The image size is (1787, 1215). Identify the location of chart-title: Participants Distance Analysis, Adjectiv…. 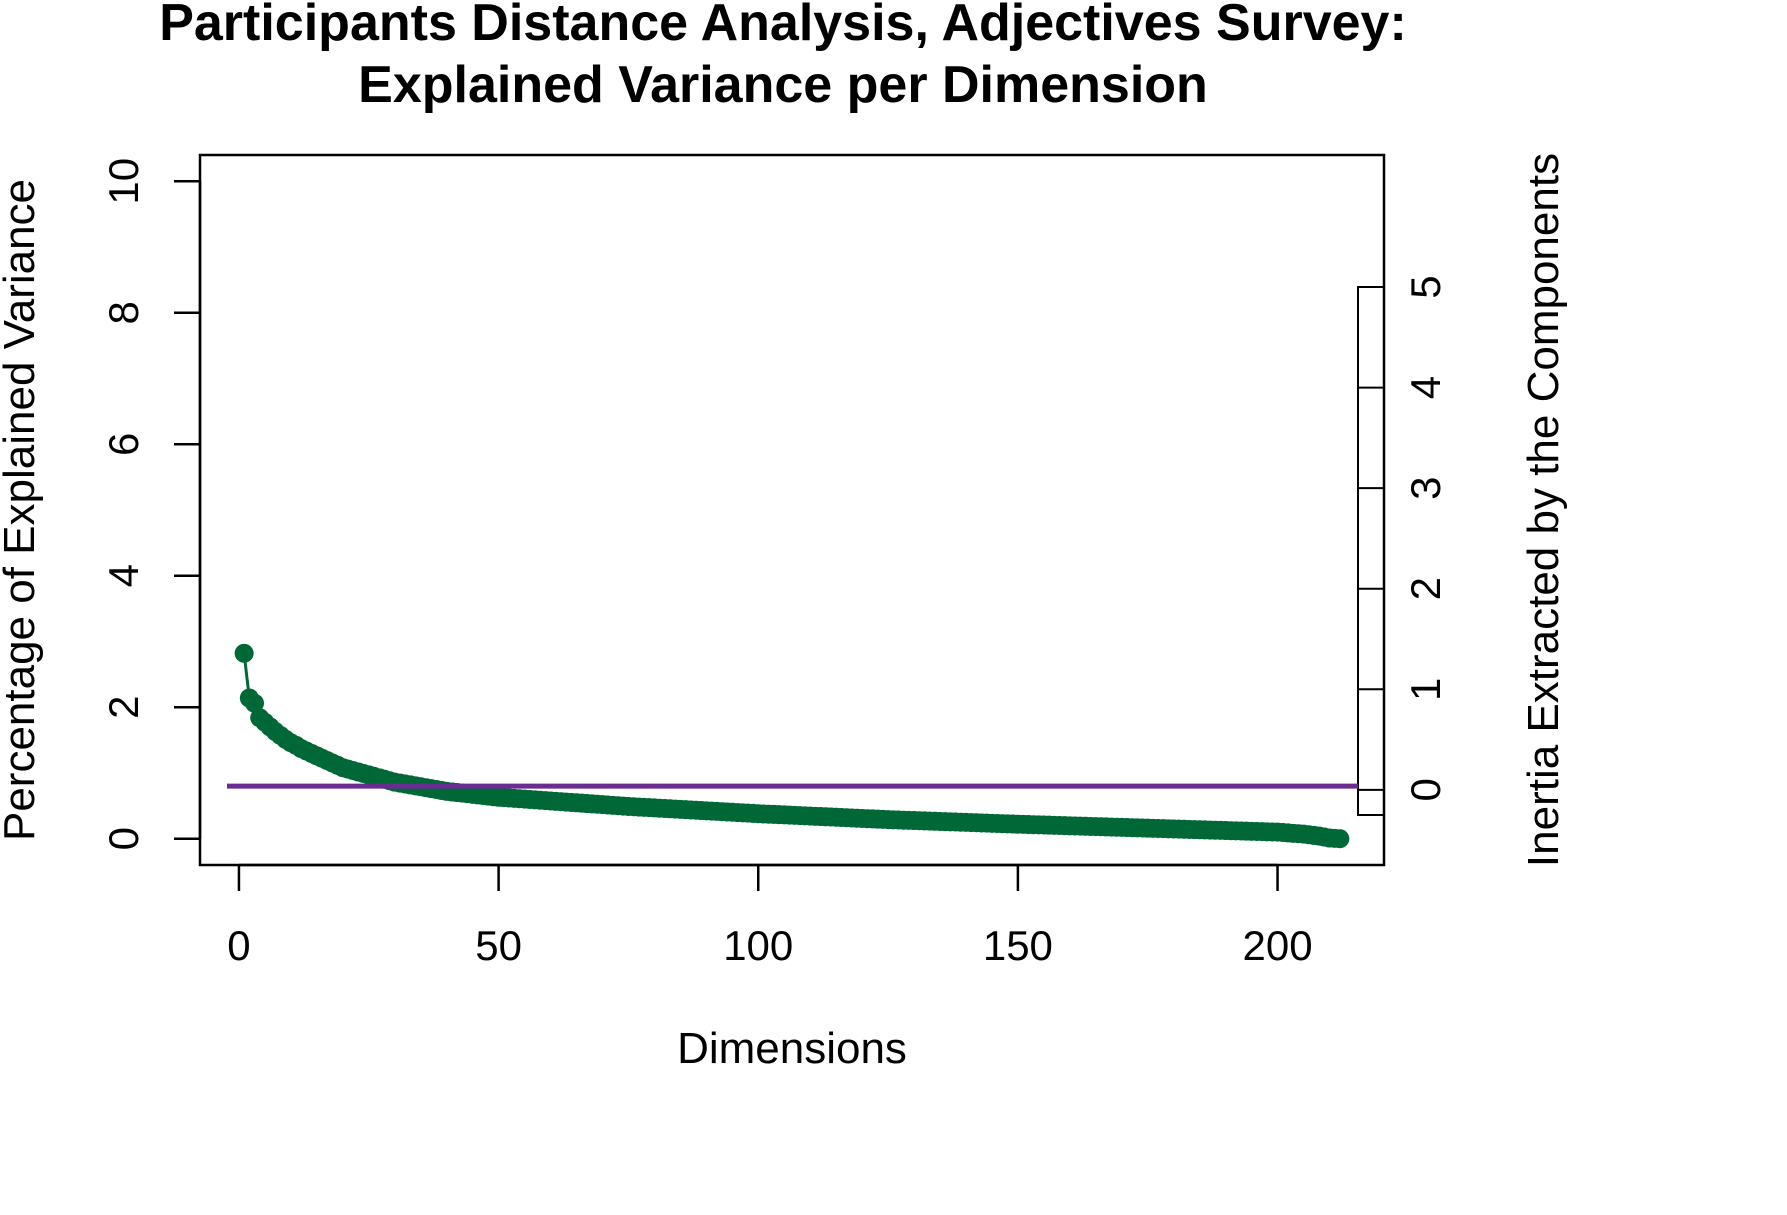
(783, 57).